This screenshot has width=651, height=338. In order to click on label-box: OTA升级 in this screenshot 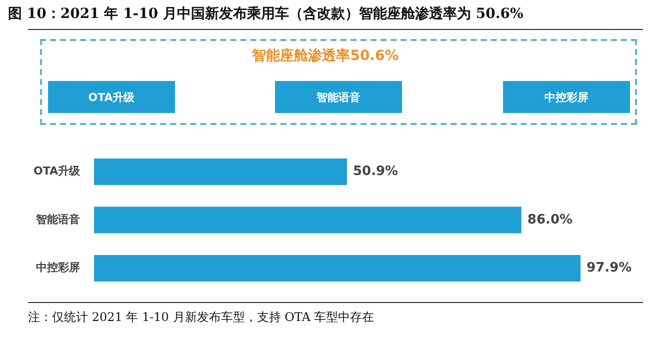, I will do `click(111, 97)`.